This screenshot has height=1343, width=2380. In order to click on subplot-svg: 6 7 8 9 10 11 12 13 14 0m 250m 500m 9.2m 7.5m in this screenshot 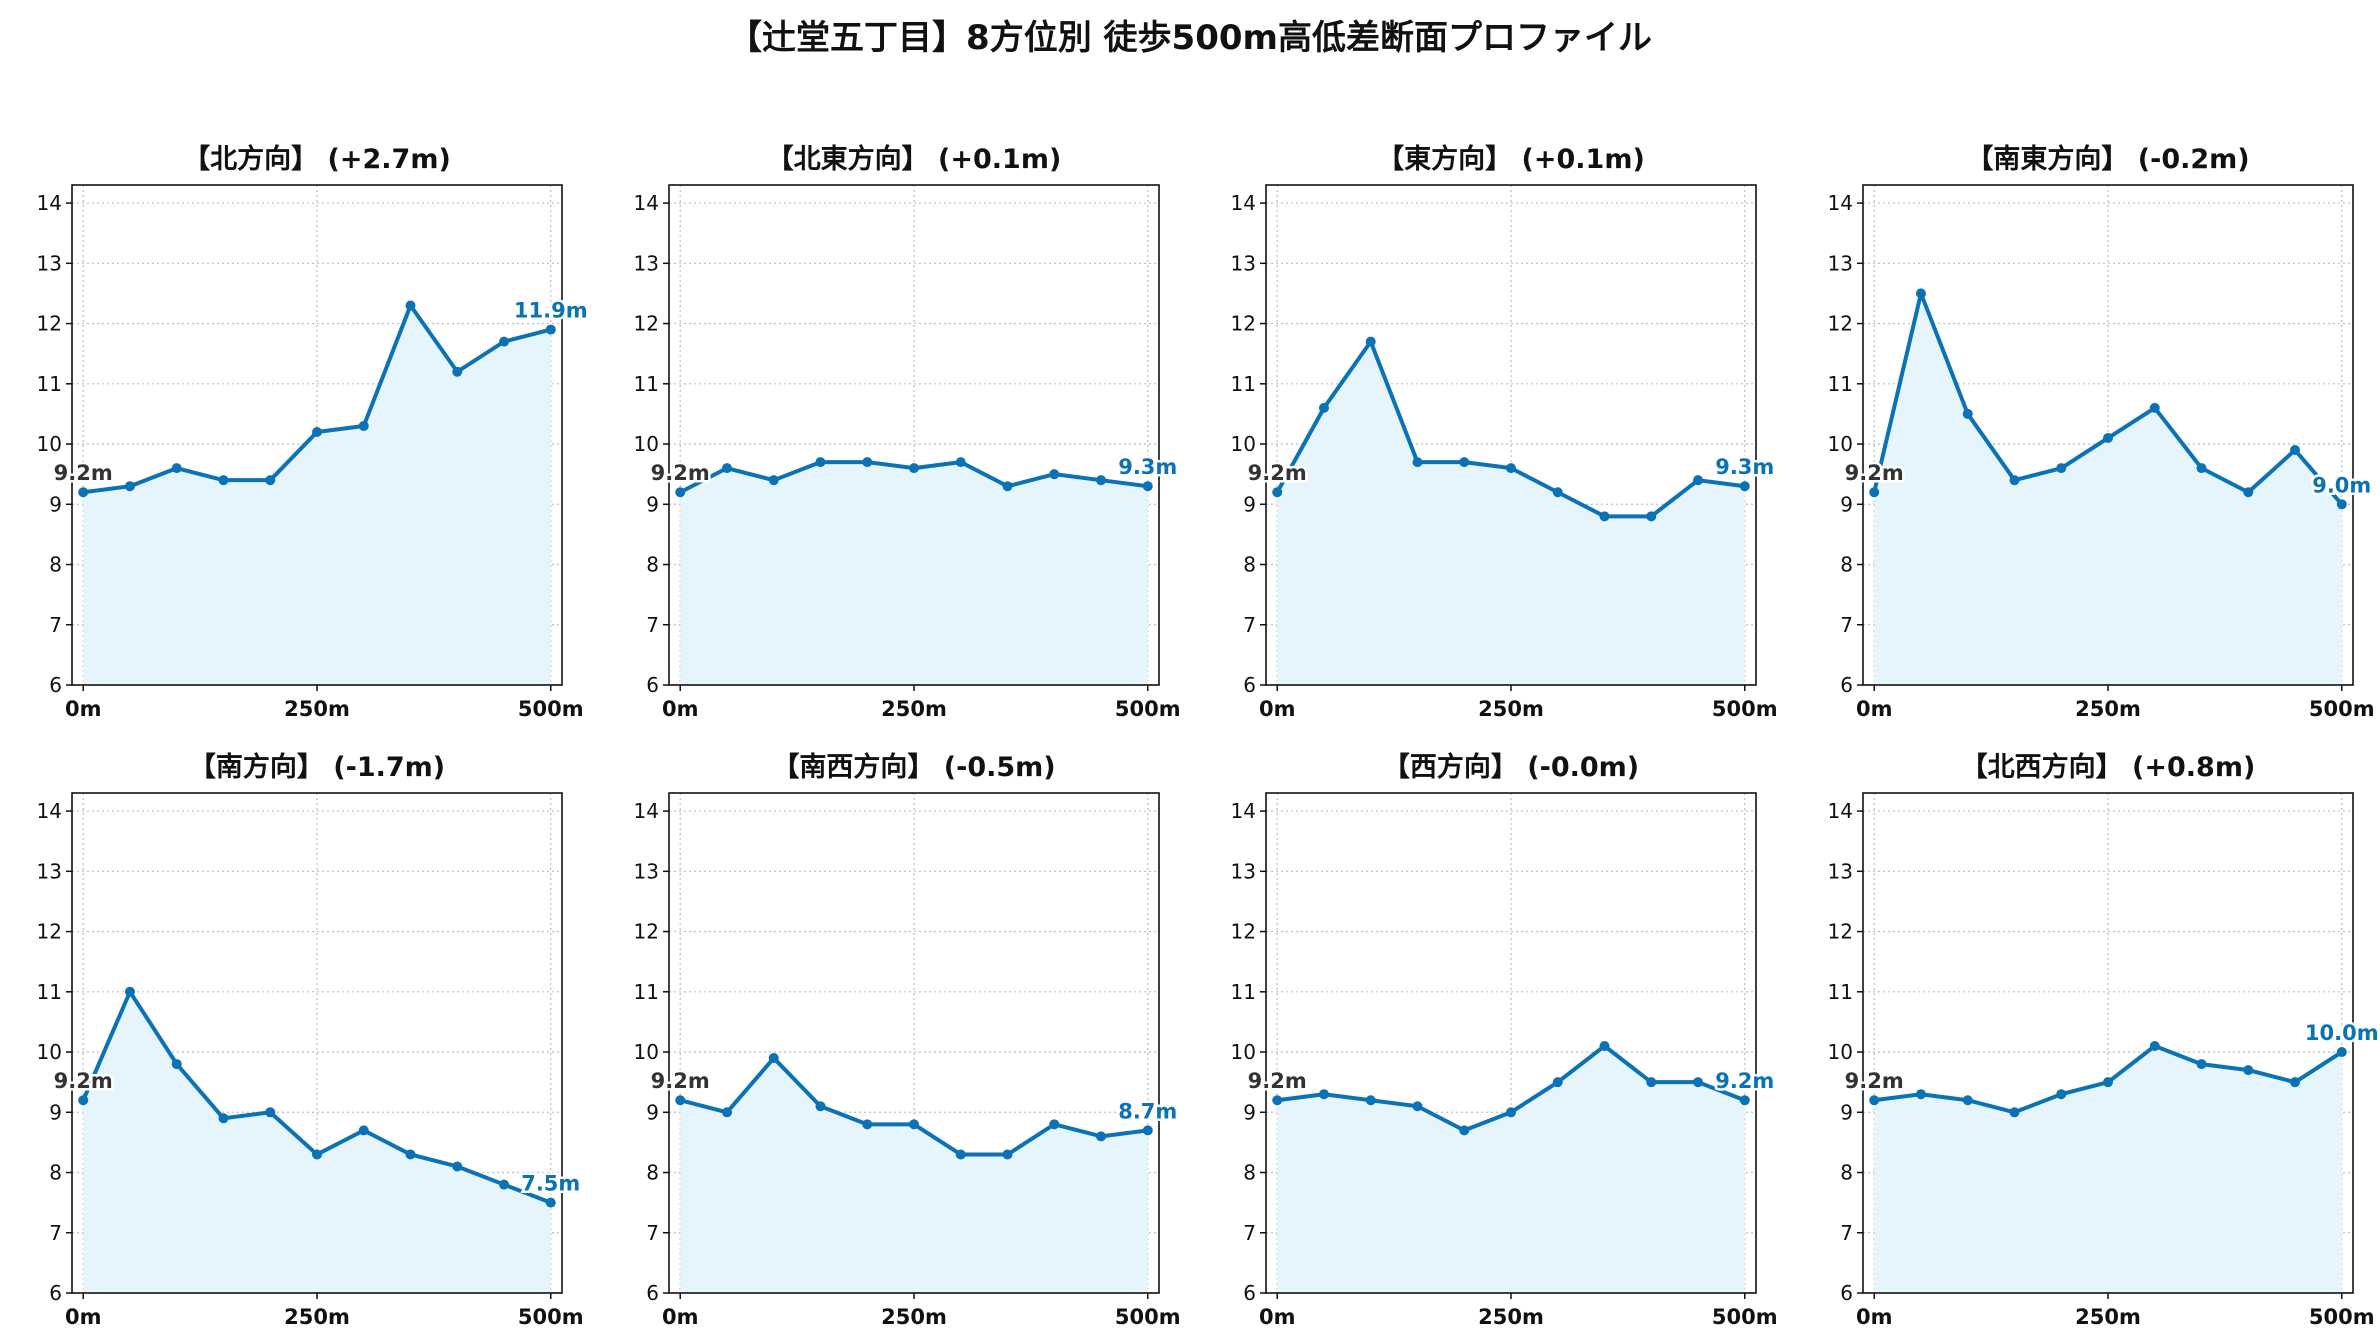, I will do `click(310, 1060)`.